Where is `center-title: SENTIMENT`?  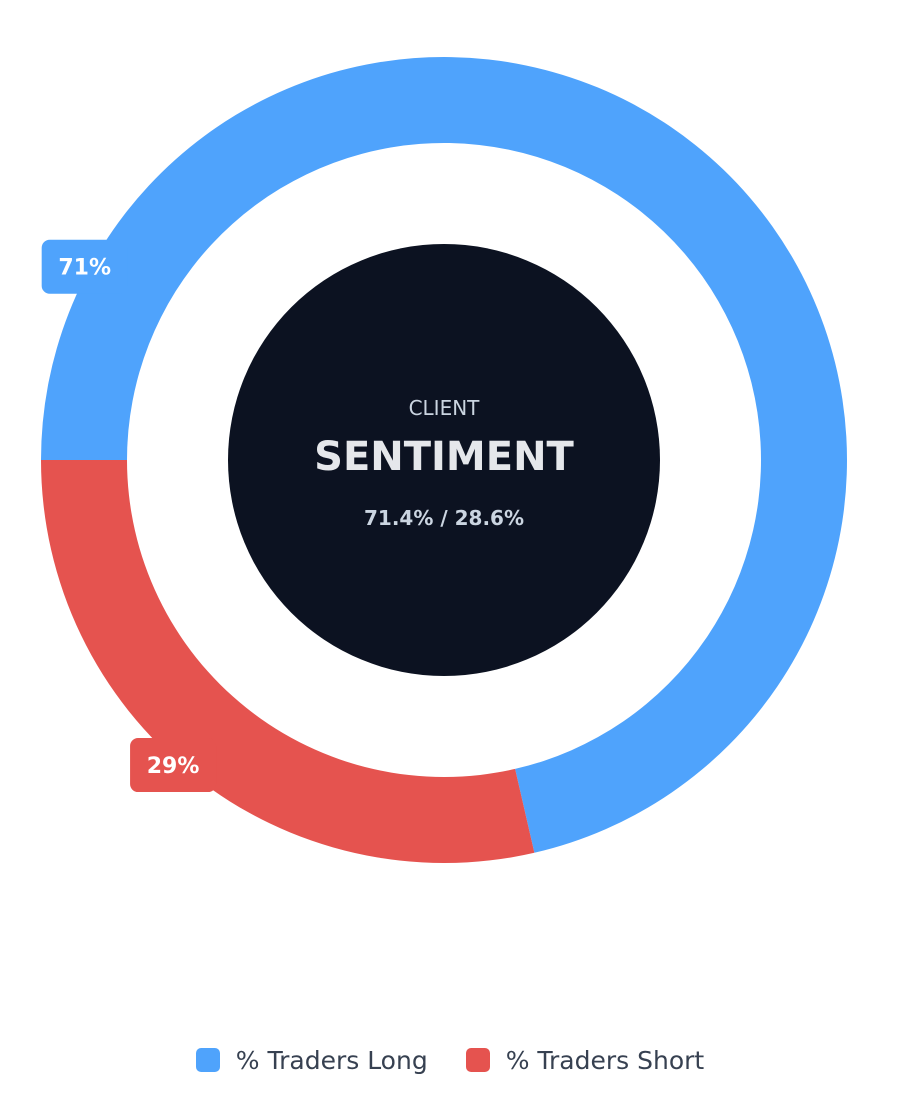 center-title: SENTIMENT is located at coordinates (444, 457).